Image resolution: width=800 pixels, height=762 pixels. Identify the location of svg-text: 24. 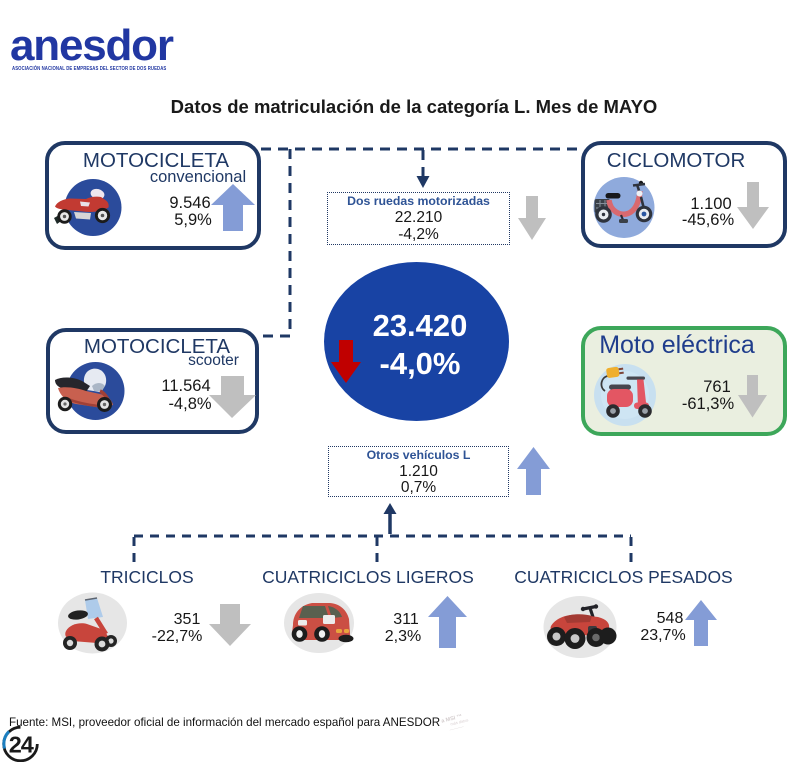
(21, 745).